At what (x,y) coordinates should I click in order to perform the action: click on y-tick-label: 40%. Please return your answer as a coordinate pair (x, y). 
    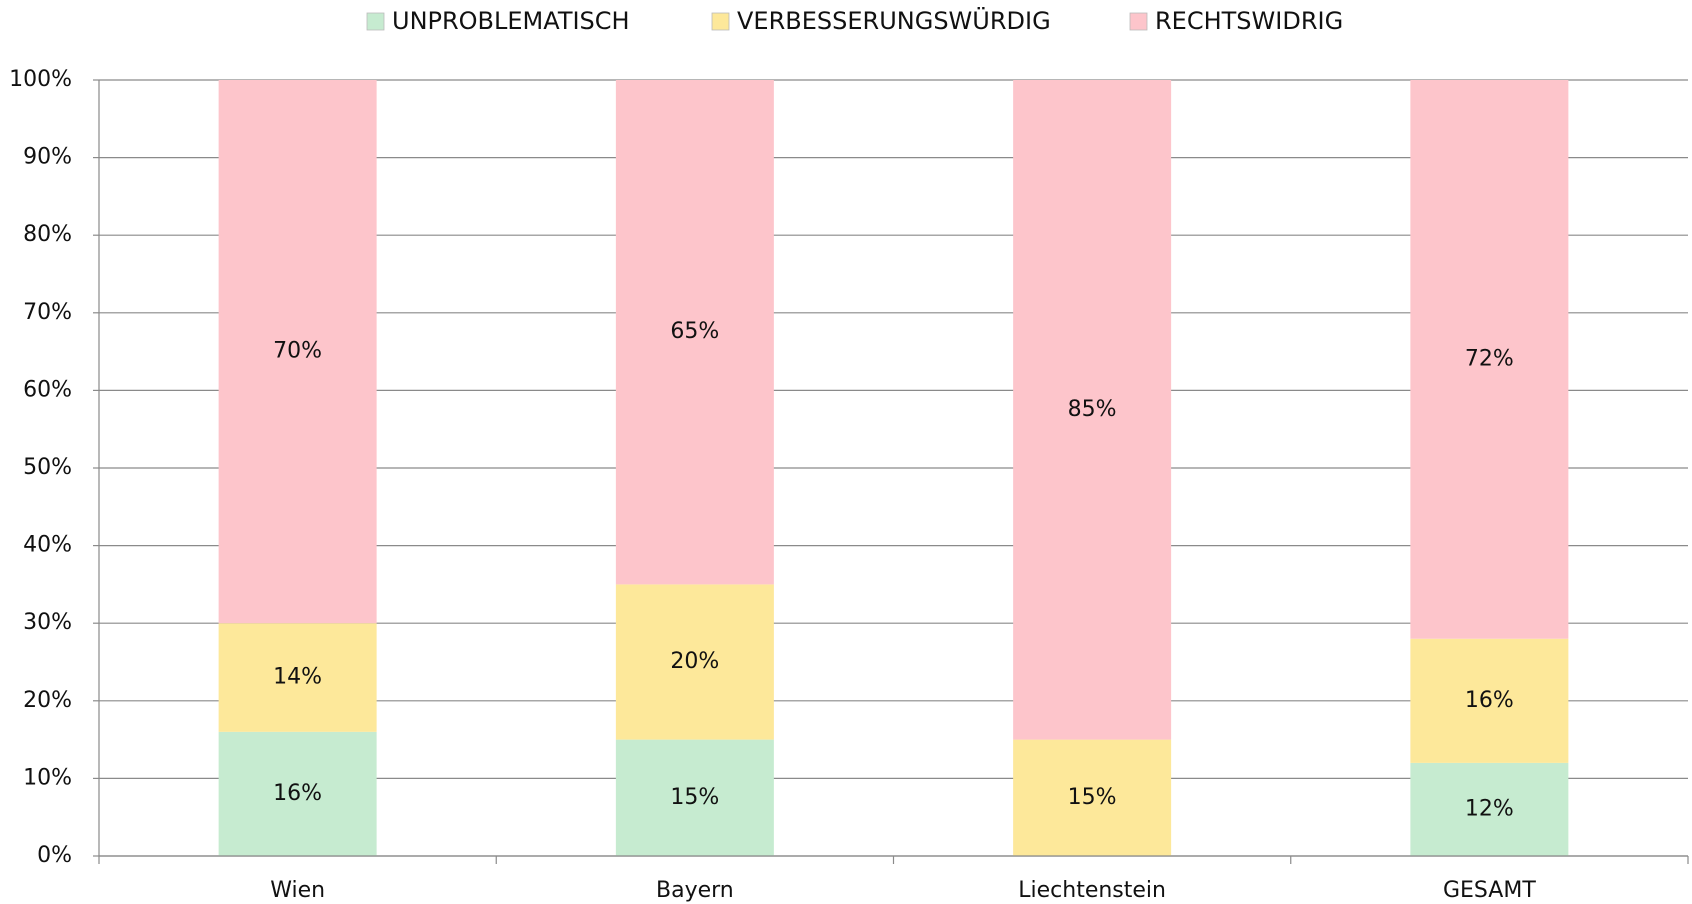
    Looking at the image, I should click on (47, 545).